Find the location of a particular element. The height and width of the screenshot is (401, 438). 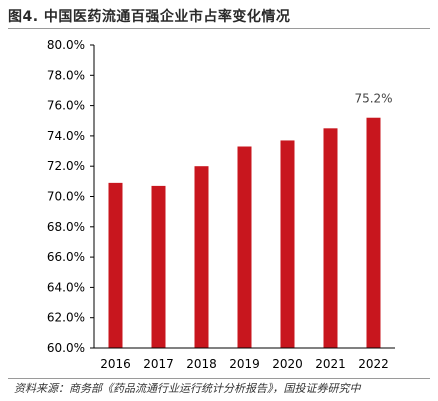

y-tick-label: 64.0% is located at coordinates (66, 287).